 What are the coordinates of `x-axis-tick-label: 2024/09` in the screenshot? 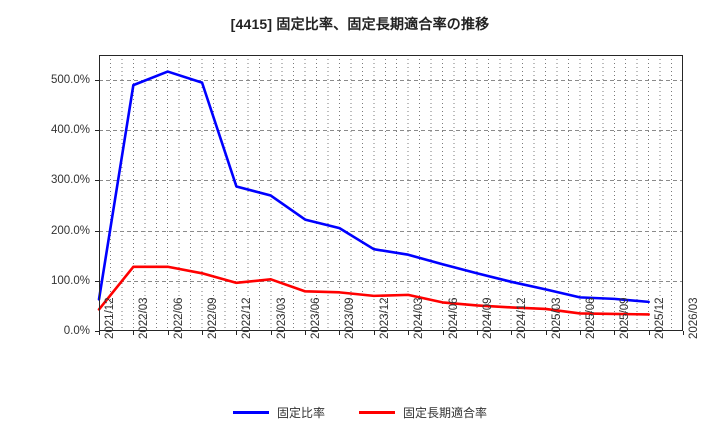 It's located at (487, 318).